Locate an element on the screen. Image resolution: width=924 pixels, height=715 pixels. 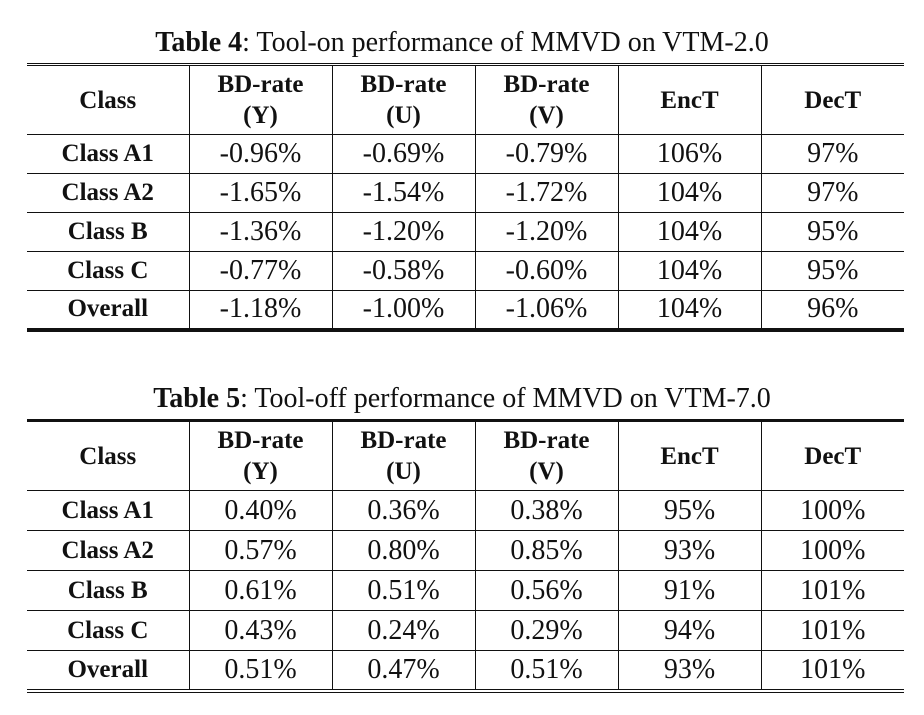
cell: -1.18% is located at coordinates (260, 310).